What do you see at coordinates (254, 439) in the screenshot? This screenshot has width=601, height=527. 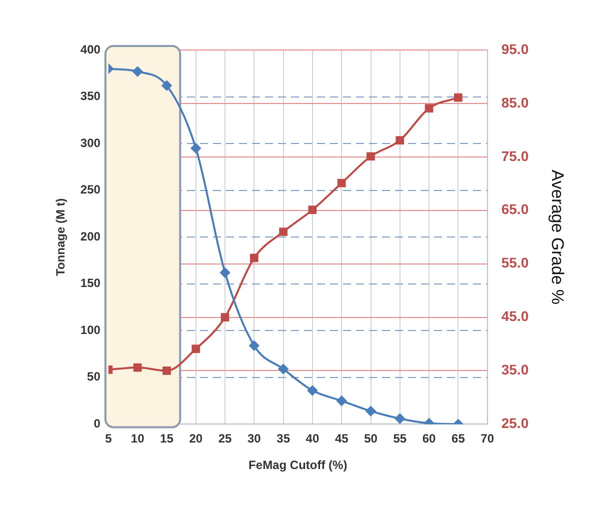 I see `x-tick-label: 30` at bounding box center [254, 439].